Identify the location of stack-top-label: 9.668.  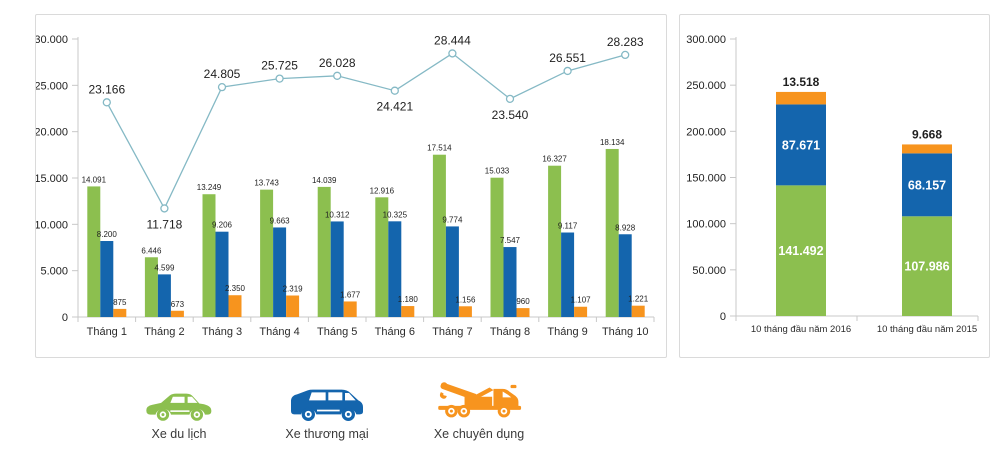
(927, 134).